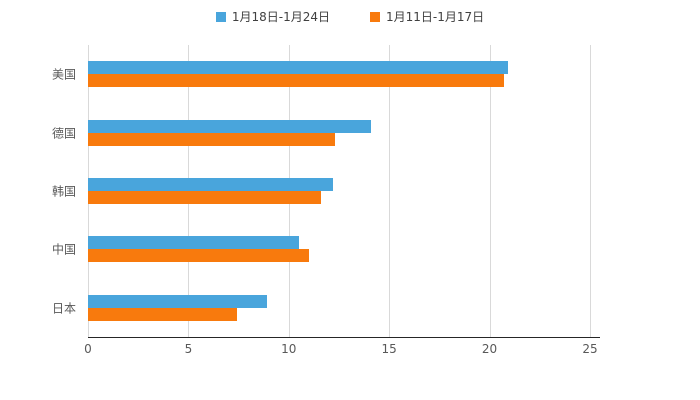  Describe the element at coordinates (296, 81) in the screenshot. I see `bar-美国-series-1` at that location.